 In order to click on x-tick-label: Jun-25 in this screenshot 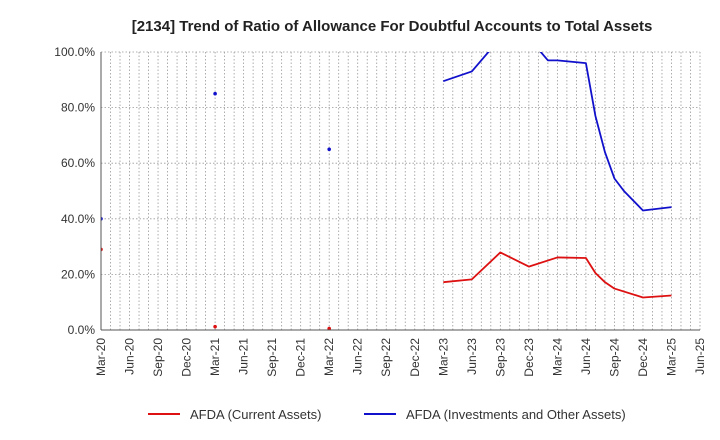, I will do `click(700, 356)`.